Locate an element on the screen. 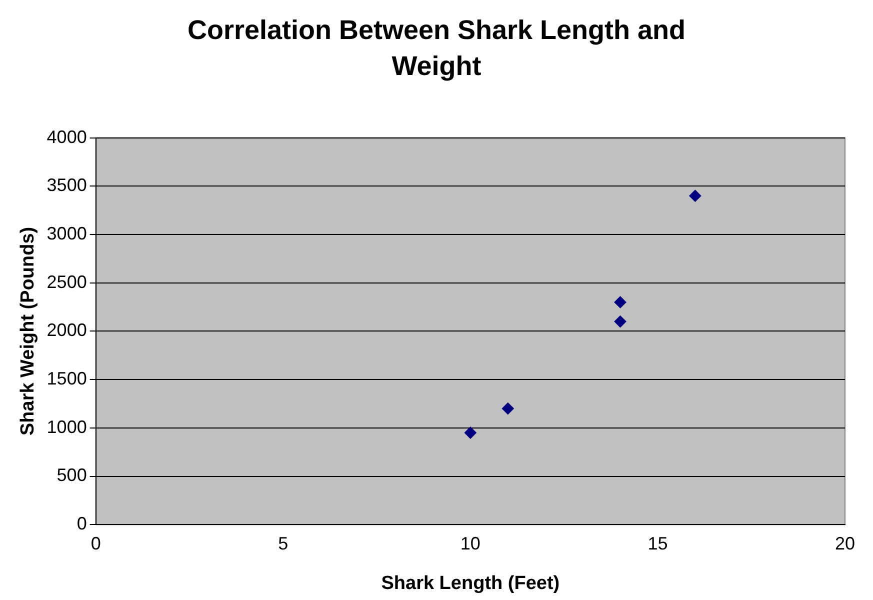 This screenshot has width=873, height=600. y-tick-label: 500 is located at coordinates (71, 475).